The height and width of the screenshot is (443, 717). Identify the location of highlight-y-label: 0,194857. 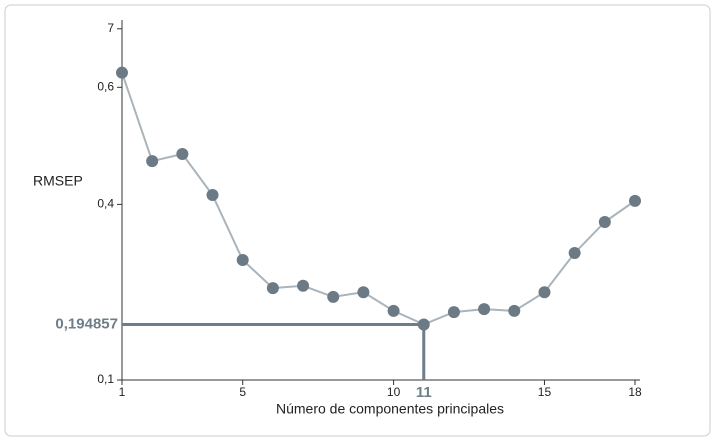
(86, 323).